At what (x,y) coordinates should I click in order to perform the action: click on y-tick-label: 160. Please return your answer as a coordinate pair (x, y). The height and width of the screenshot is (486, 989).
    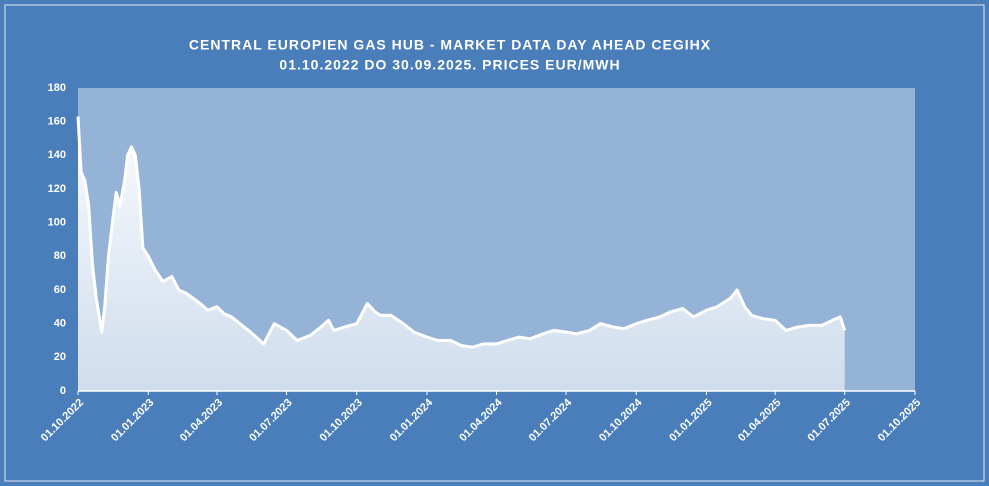
    Looking at the image, I should click on (57, 122).